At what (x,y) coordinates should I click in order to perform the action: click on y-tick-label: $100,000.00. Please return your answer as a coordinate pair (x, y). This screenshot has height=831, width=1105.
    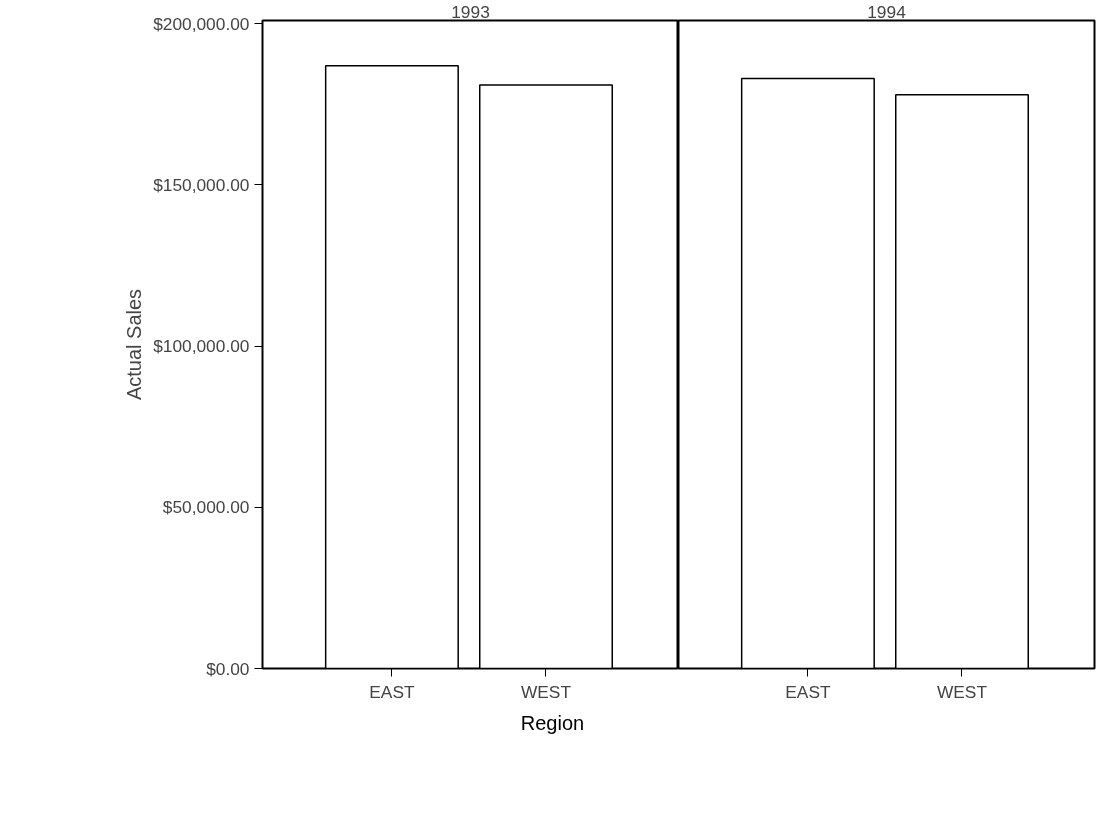
    Looking at the image, I should click on (201, 346).